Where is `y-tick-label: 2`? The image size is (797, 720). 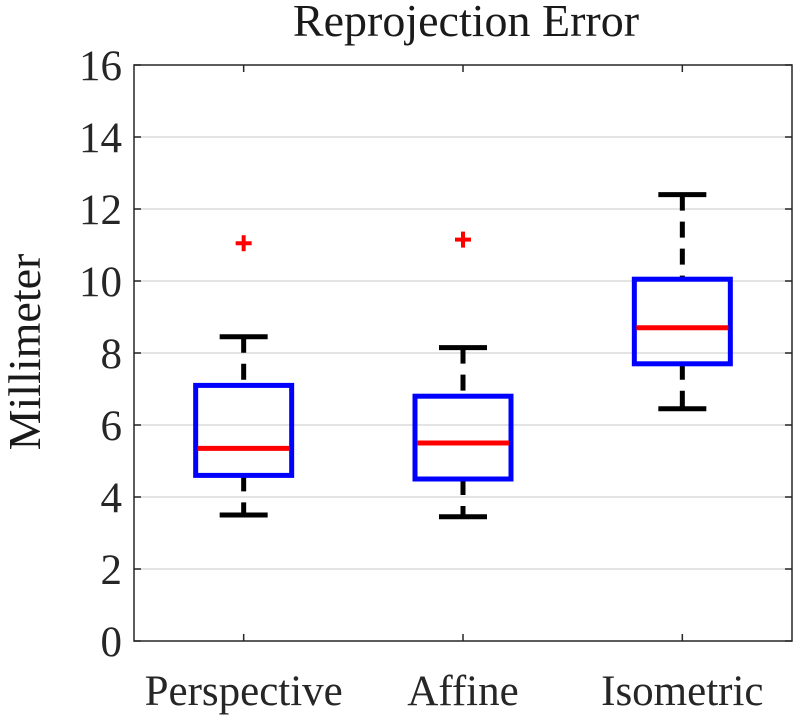
y-tick-label: 2 is located at coordinates (112, 570).